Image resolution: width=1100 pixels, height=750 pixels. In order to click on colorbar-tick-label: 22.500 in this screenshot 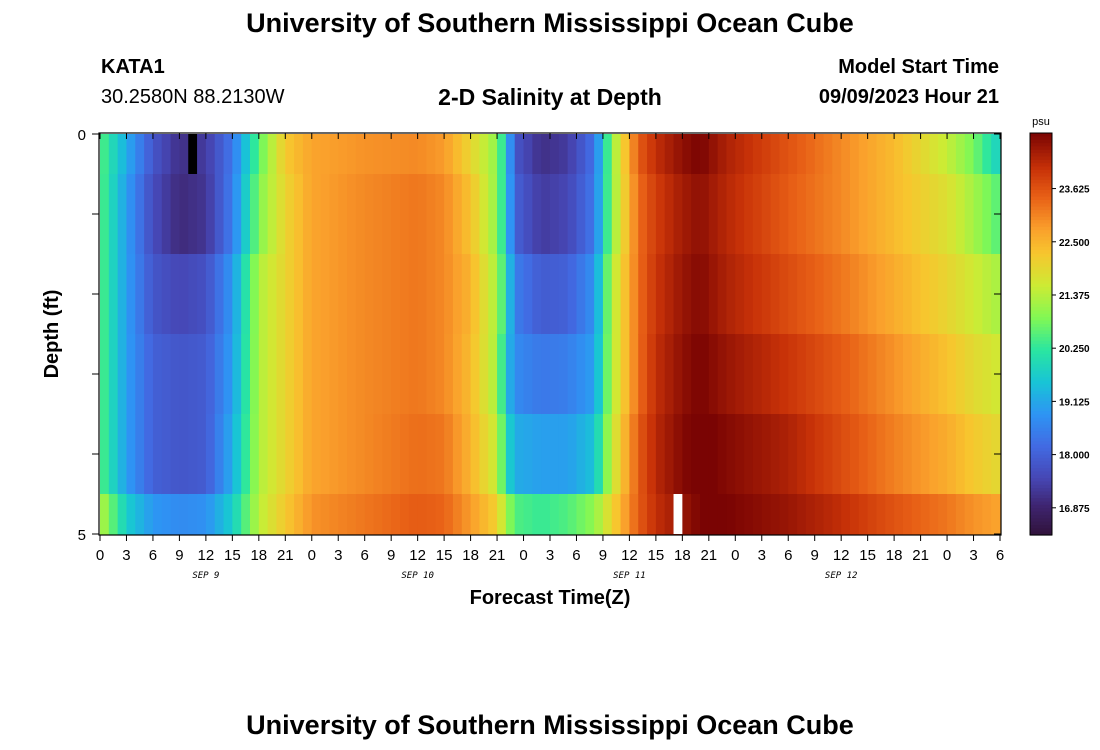, I will do `click(1074, 243)`.